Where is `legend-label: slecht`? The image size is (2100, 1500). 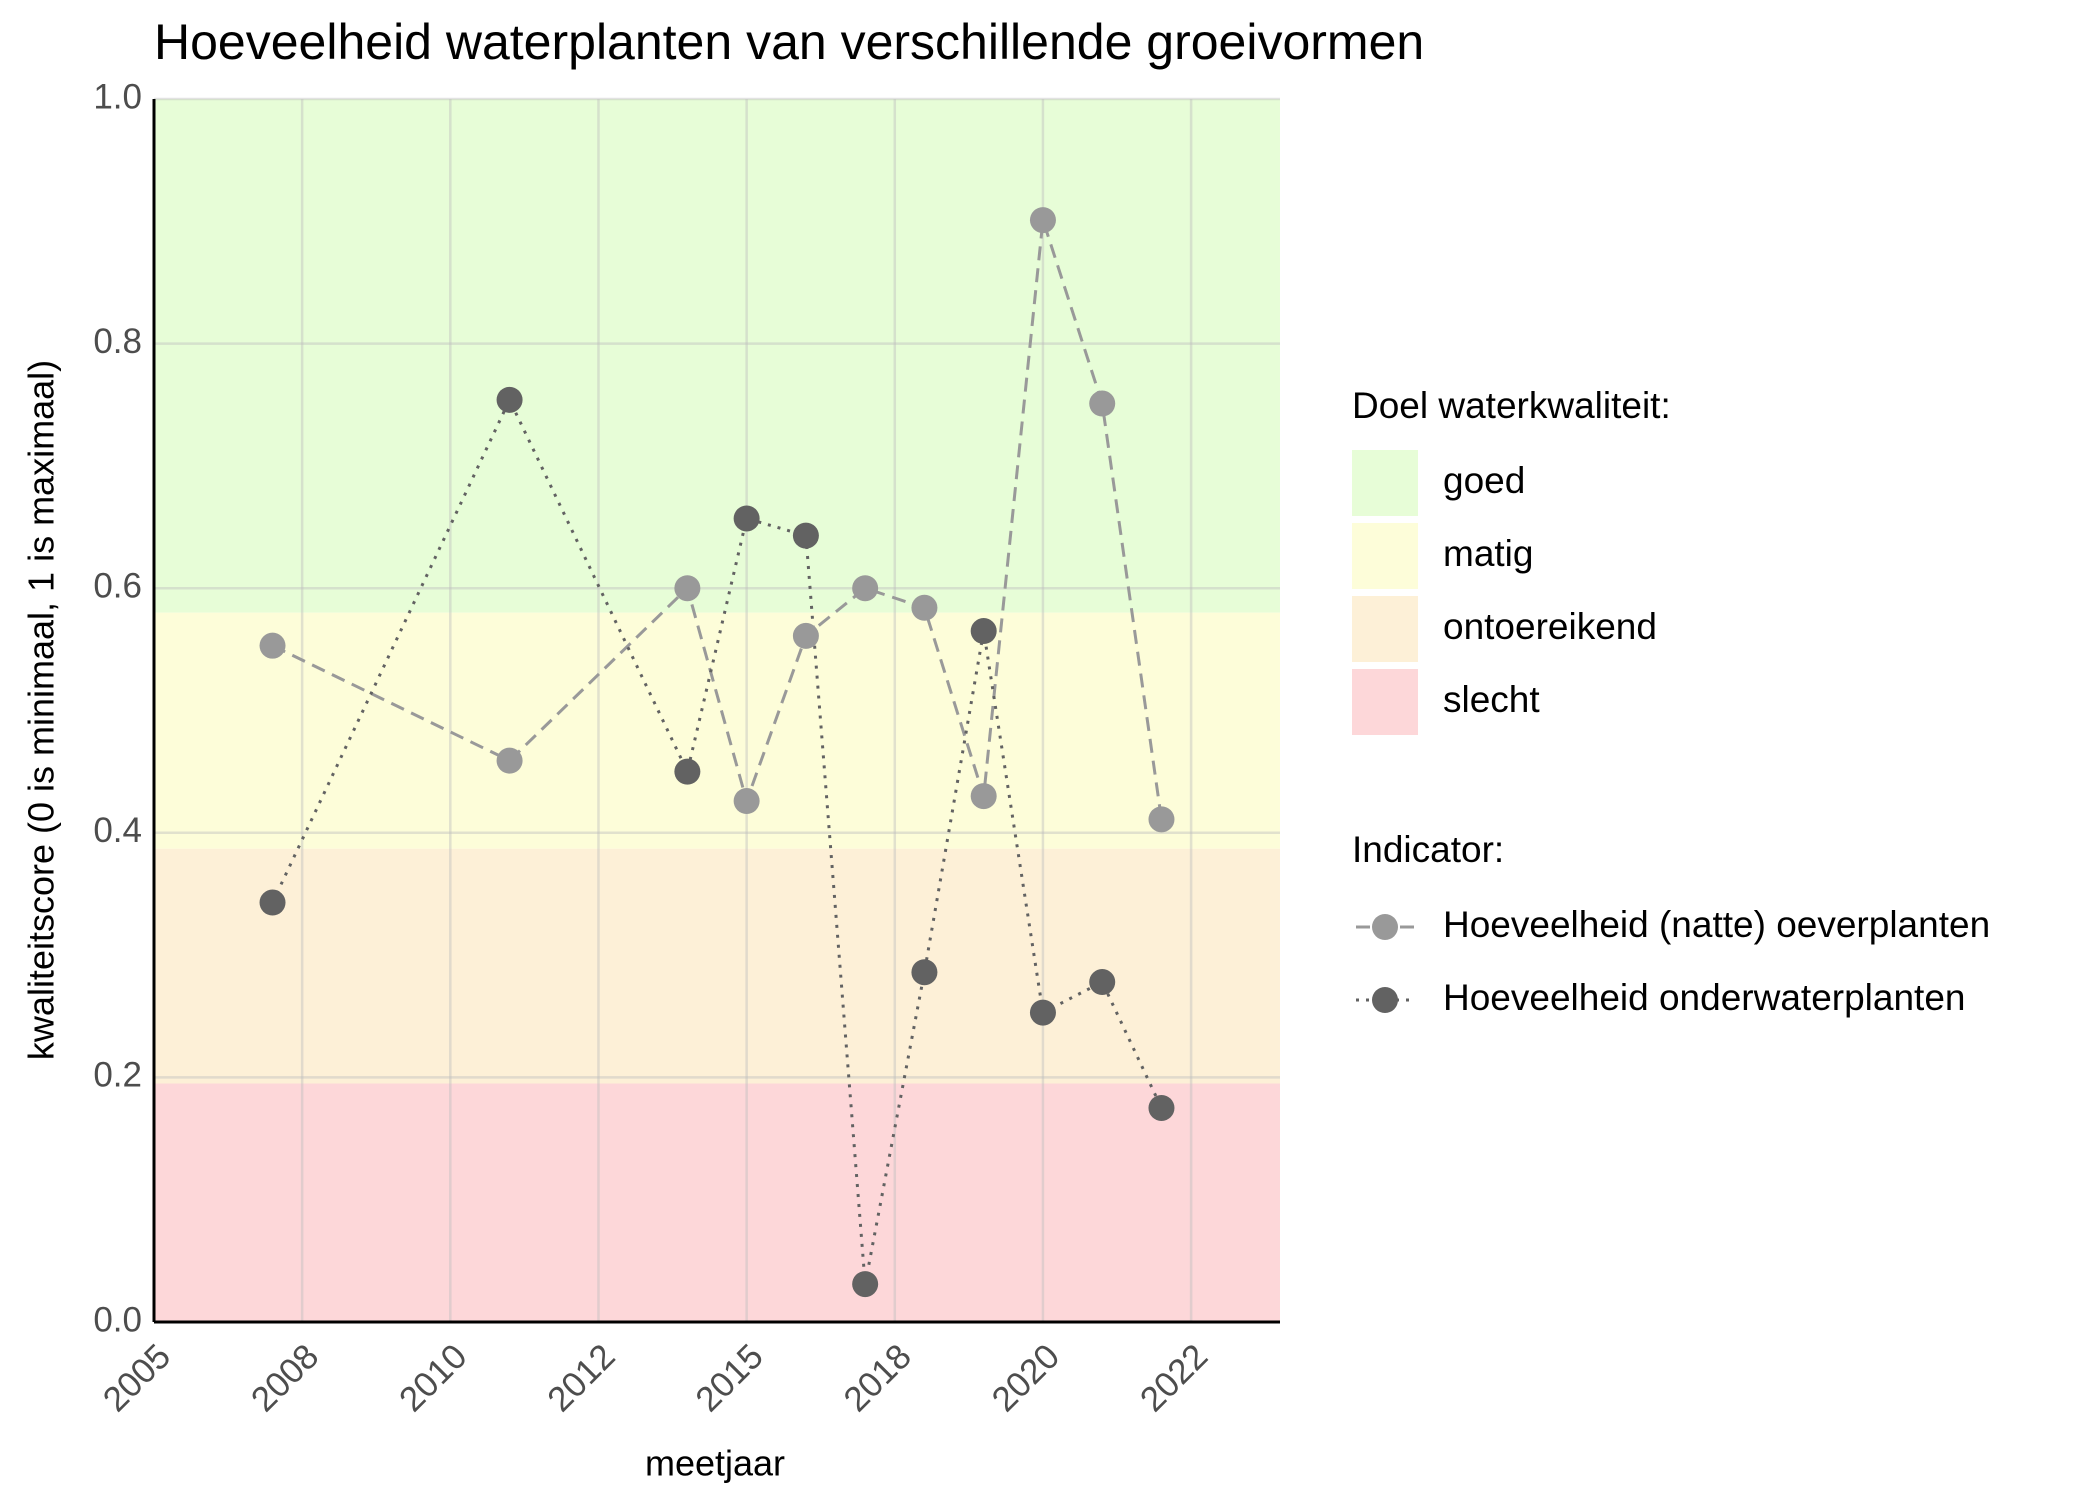 legend-label: slecht is located at coordinates (1491, 699).